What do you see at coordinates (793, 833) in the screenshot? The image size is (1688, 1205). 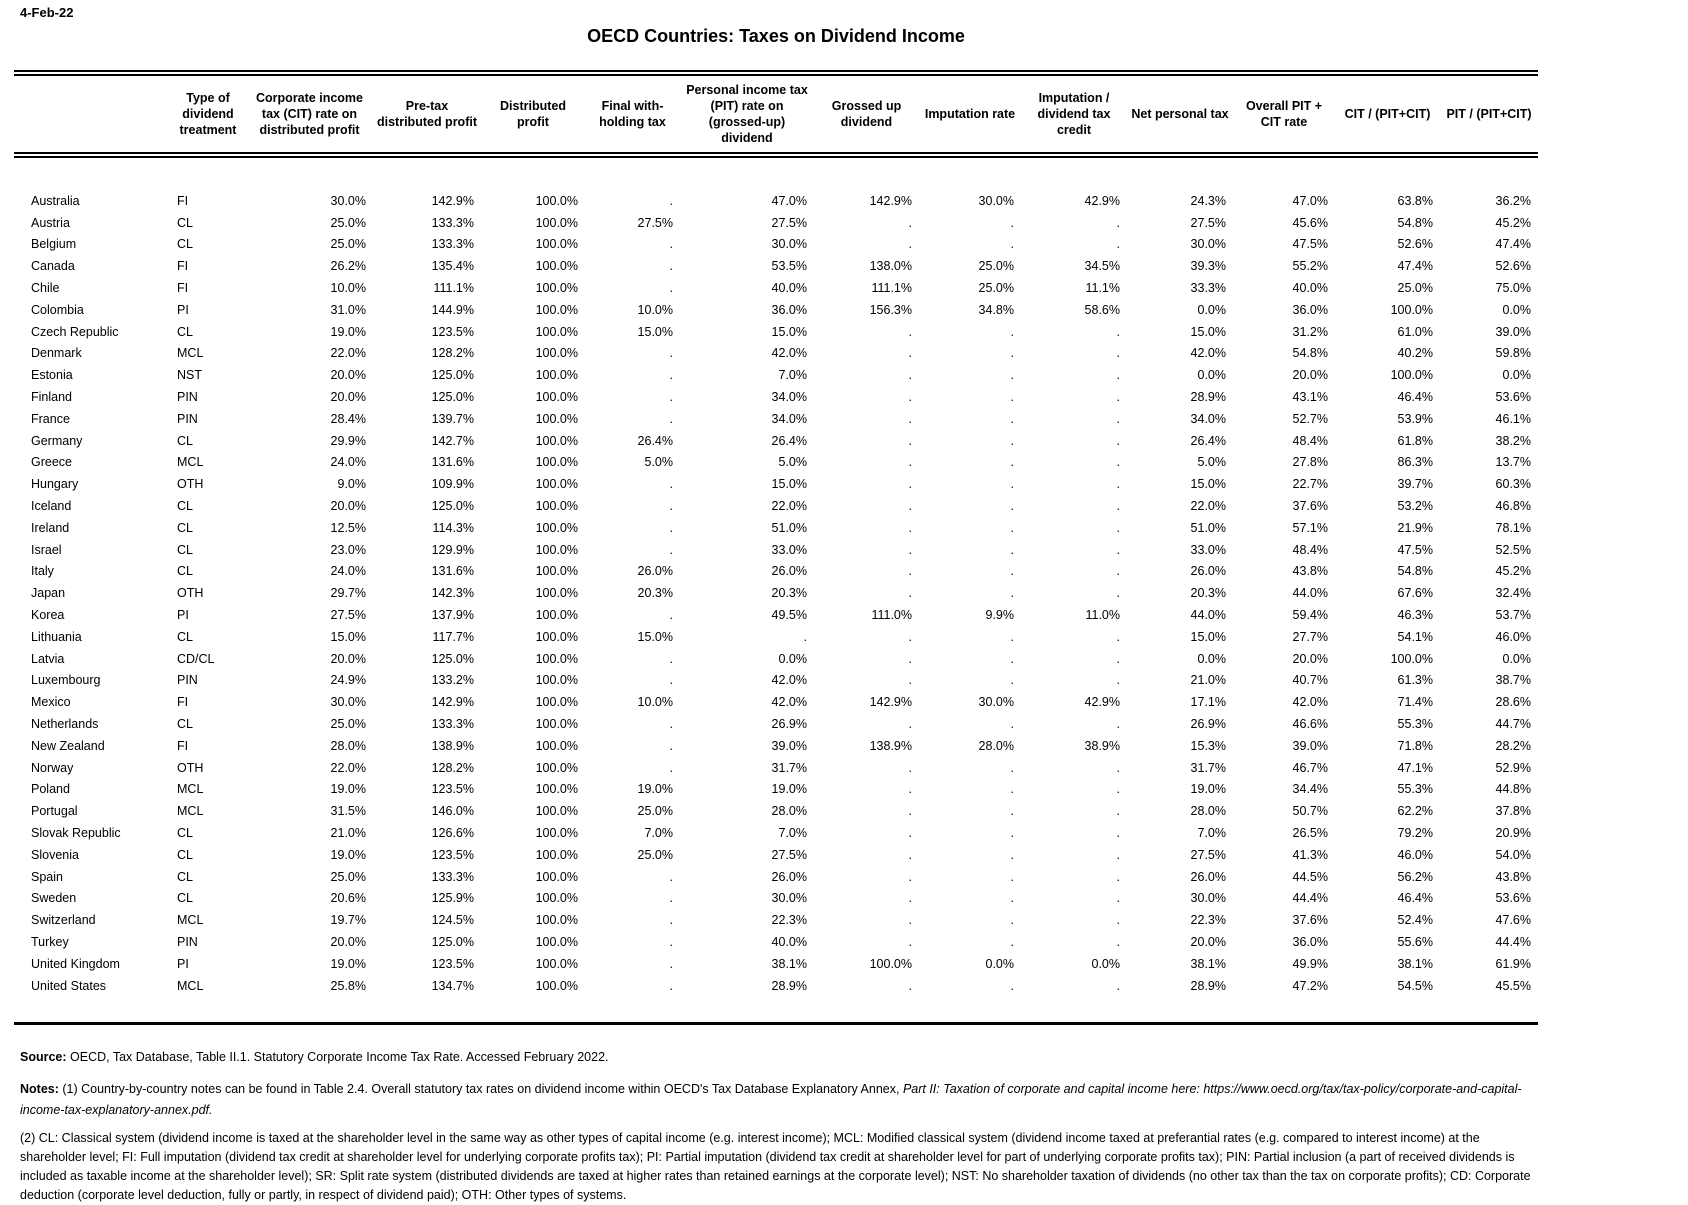 I see `value-cell: 7.0%` at bounding box center [793, 833].